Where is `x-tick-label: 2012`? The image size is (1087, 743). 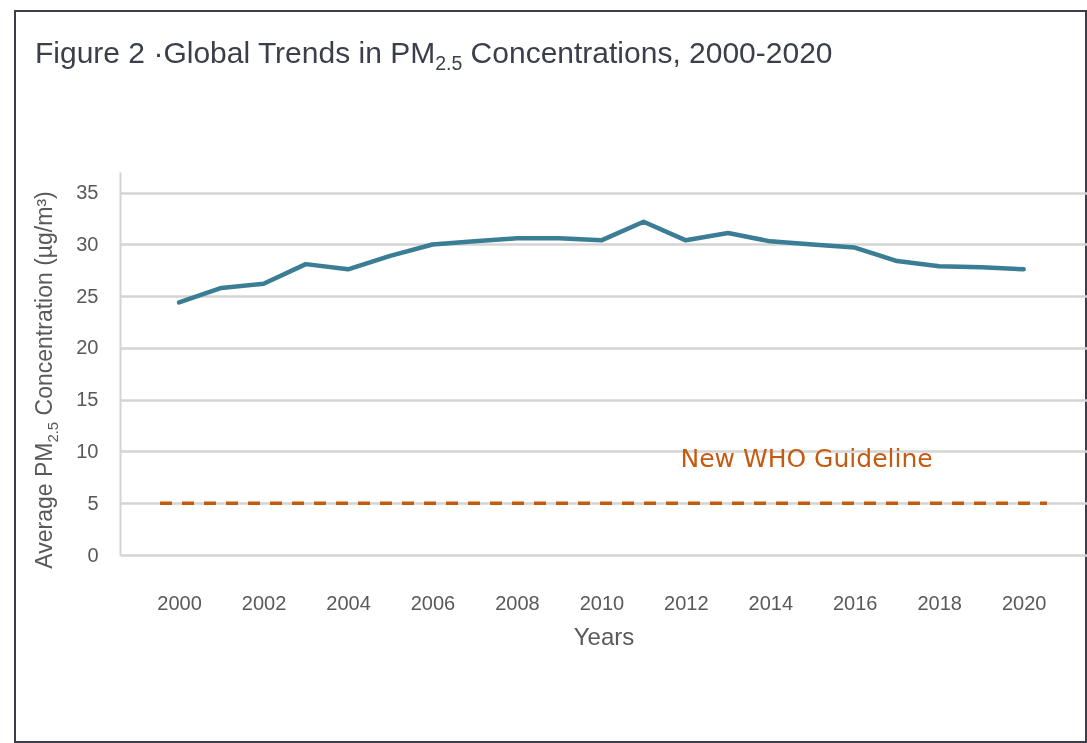 x-tick-label: 2012 is located at coordinates (686, 602).